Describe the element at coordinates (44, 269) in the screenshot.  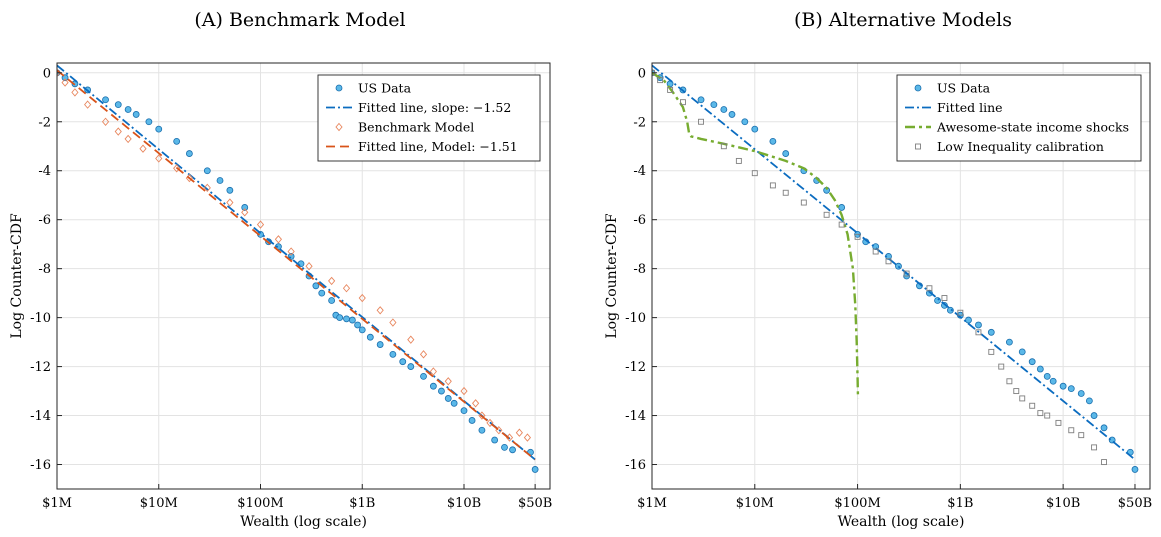
I see `y-tick-label: -8` at that location.